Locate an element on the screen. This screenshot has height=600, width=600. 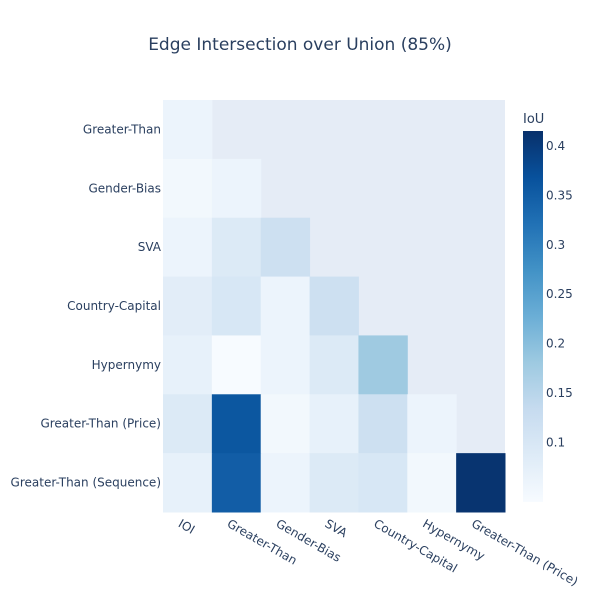
y-tick-label: Gender-Bias is located at coordinates (124, 188).